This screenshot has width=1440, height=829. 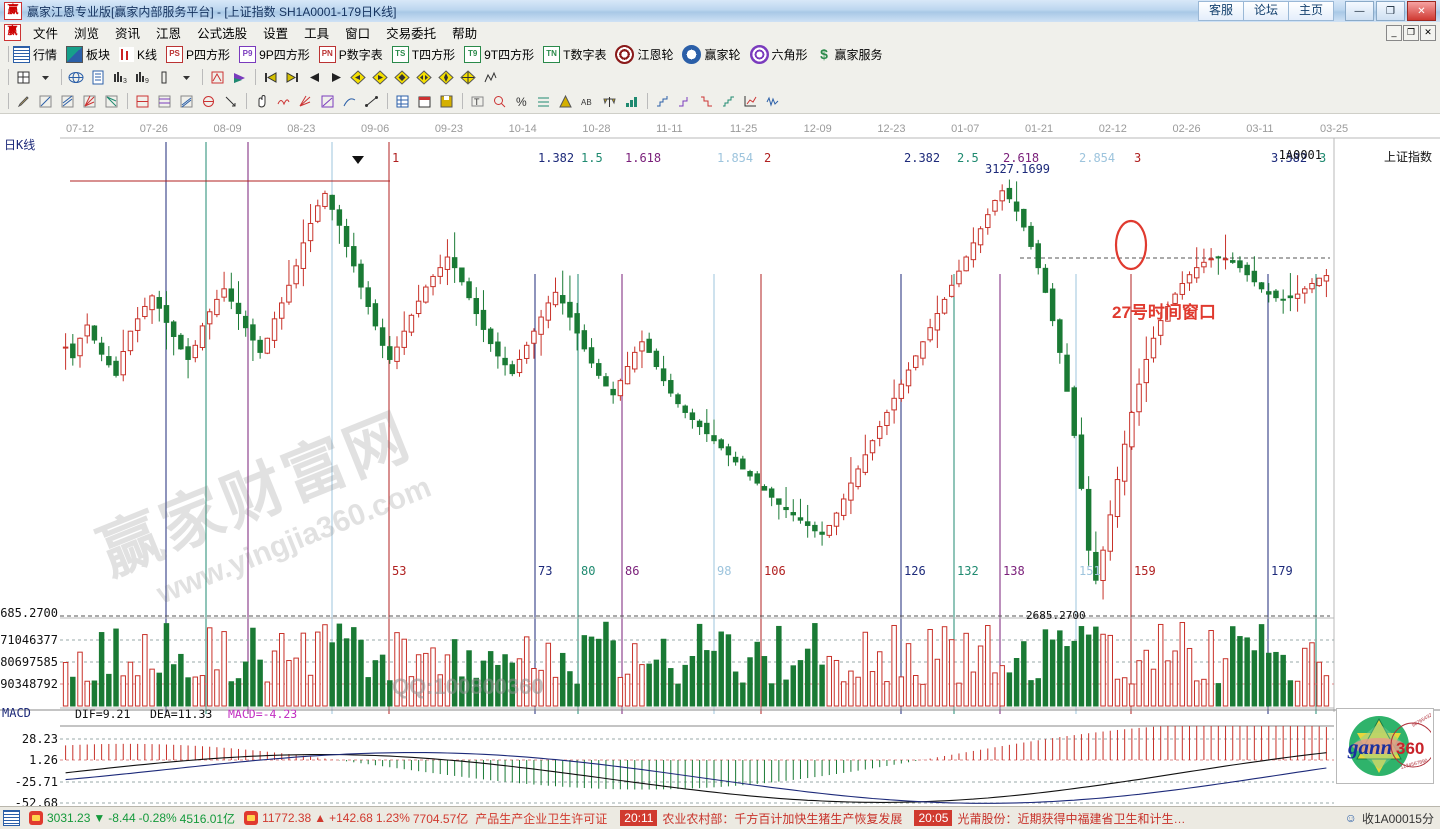 I want to click on search-icon, so click(x=499, y=101).